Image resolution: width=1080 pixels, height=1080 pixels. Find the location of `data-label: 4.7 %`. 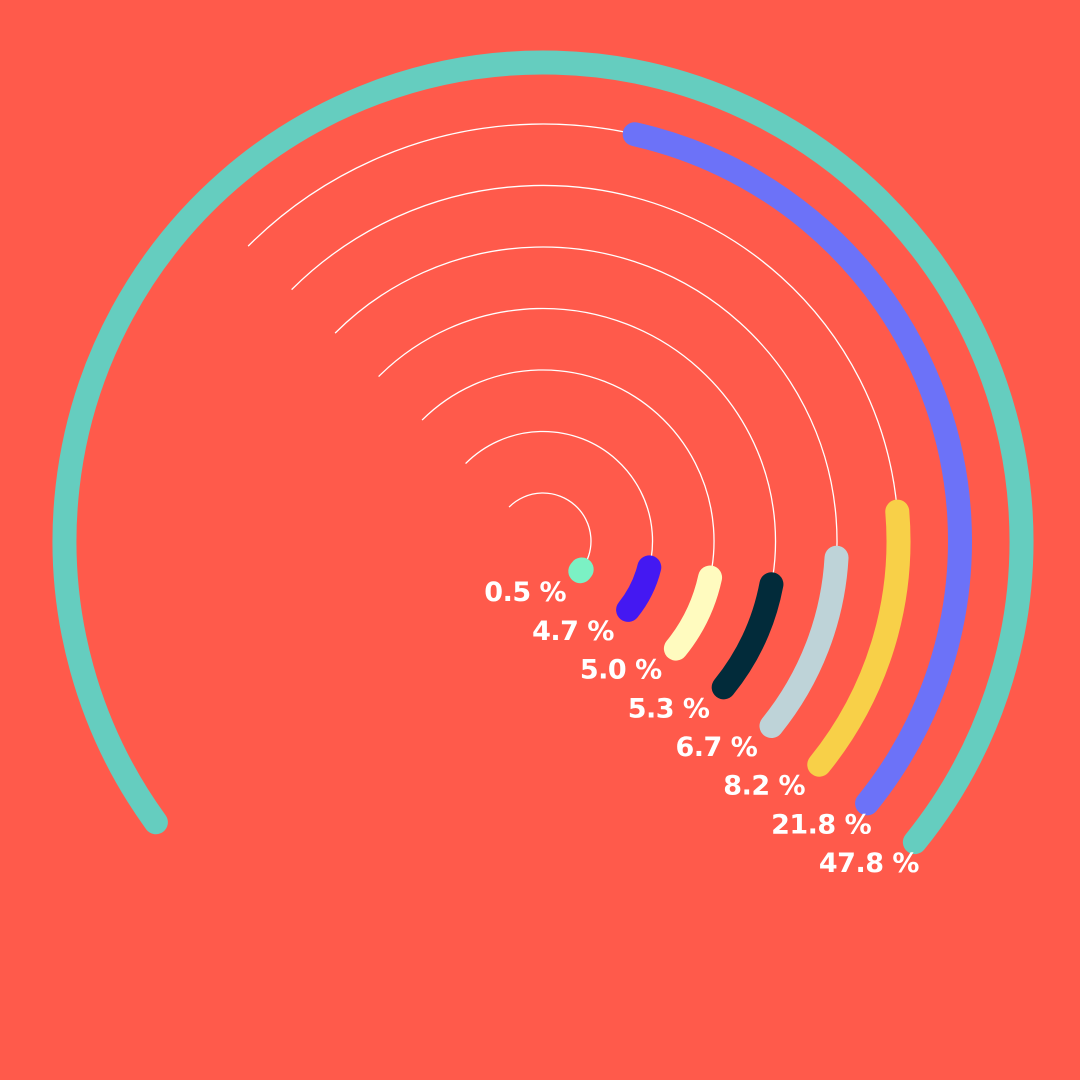

data-label: 4.7 % is located at coordinates (573, 631).